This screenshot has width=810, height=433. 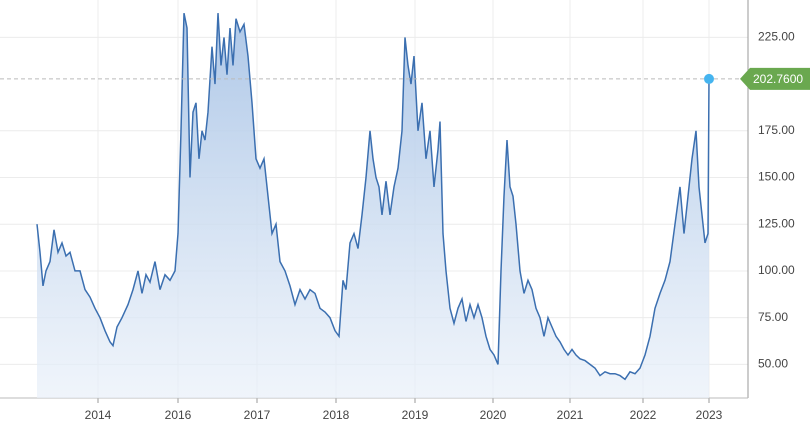 I want to click on x-tick-label: 2017, so click(x=257, y=415).